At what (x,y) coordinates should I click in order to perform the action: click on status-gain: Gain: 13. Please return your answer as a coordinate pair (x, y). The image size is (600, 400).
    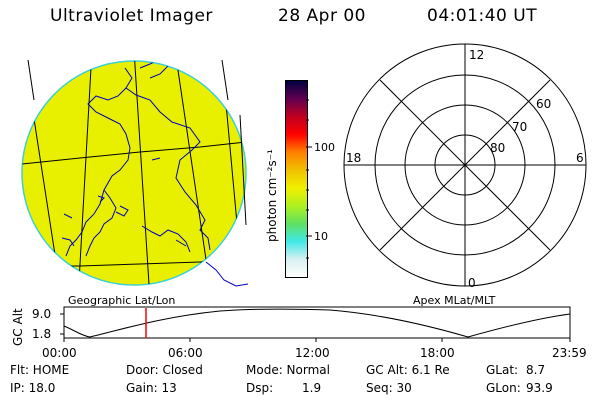
    Looking at the image, I should click on (151, 388).